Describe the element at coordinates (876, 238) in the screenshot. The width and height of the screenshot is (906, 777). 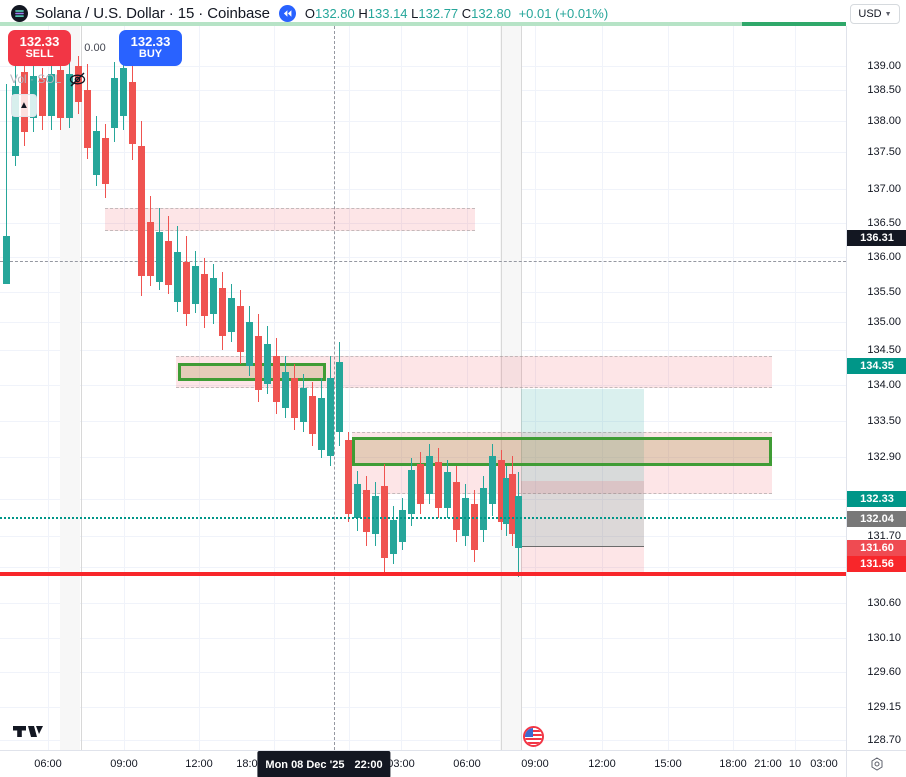
I see `price-tag-136-31: 136.31` at that location.